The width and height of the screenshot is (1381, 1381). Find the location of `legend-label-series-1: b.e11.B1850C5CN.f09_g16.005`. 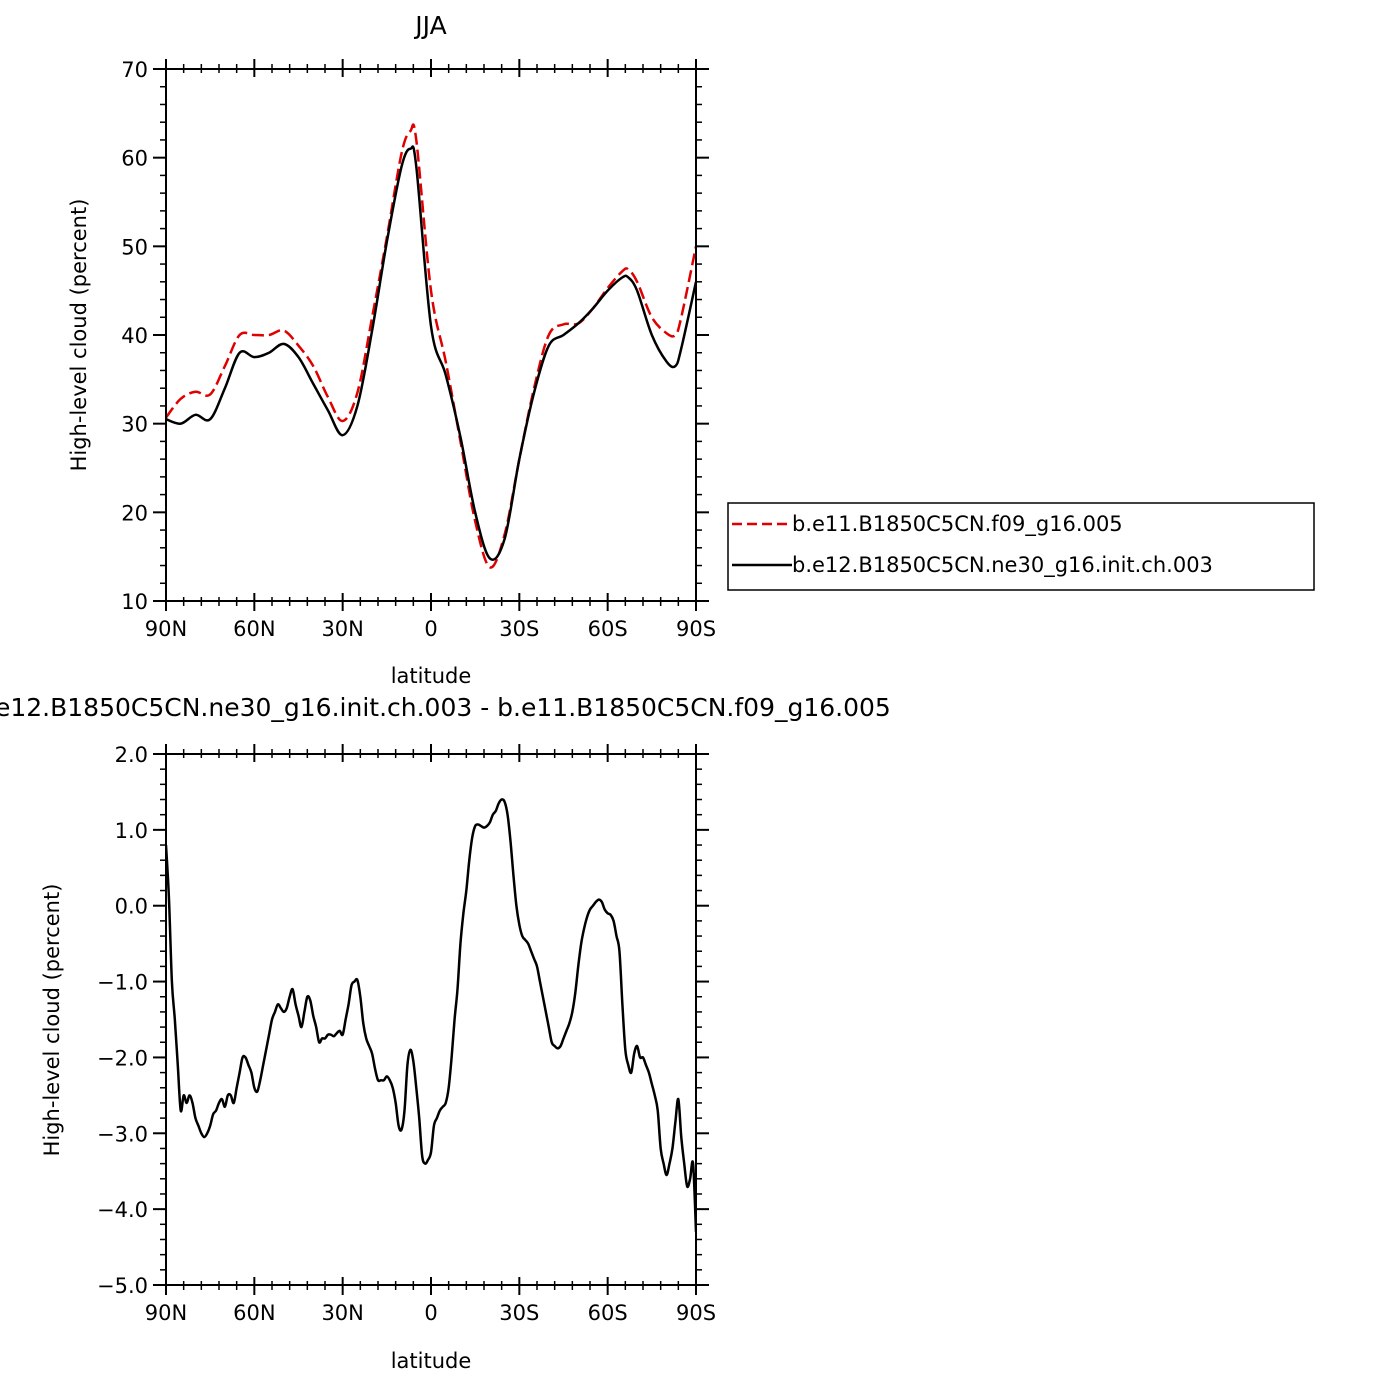

legend-label-series-1: b.e11.B1850C5CN.f09_g16.005 is located at coordinates (957, 524).